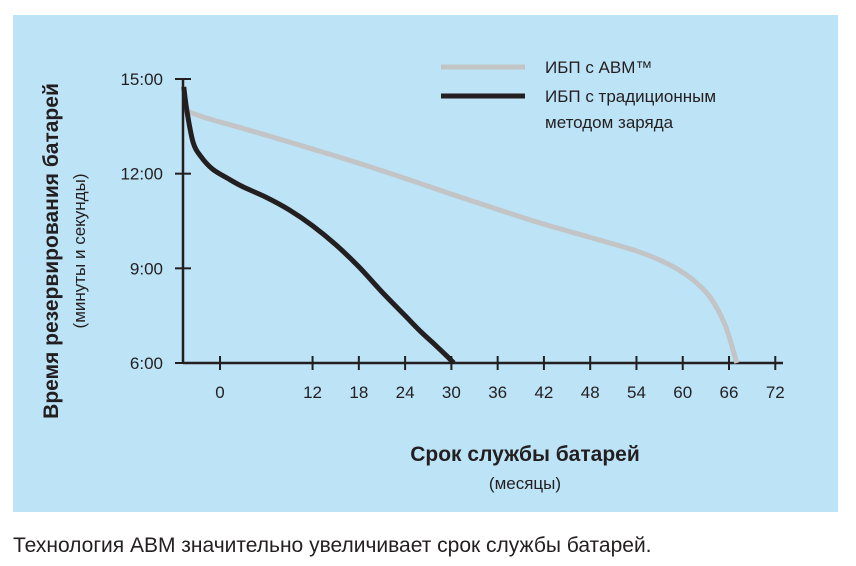  What do you see at coordinates (729, 392) in the screenshot?
I see `x-tick-label: 66` at bounding box center [729, 392].